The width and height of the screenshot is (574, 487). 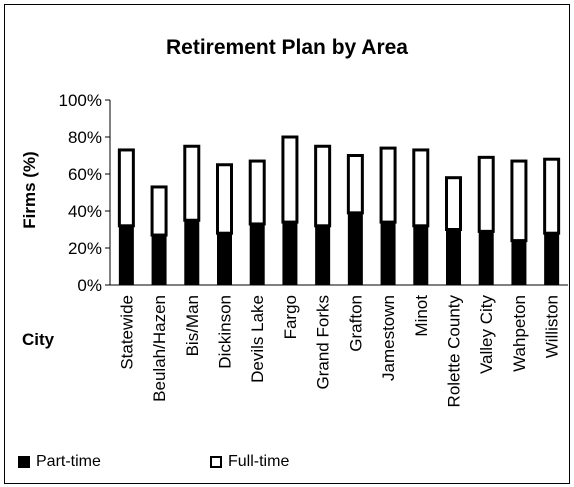 What do you see at coordinates (24, 462) in the screenshot?
I see `legend-swatch-part-time` at bounding box center [24, 462].